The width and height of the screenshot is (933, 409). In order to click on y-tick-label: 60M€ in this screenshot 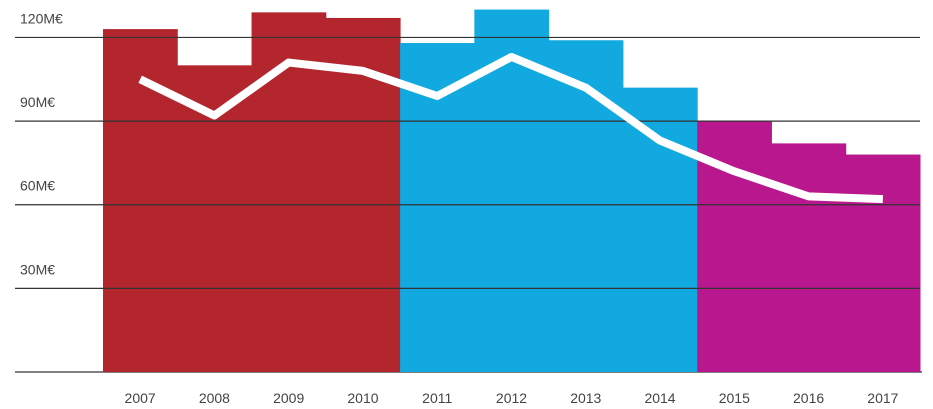, I will do `click(37, 186)`.